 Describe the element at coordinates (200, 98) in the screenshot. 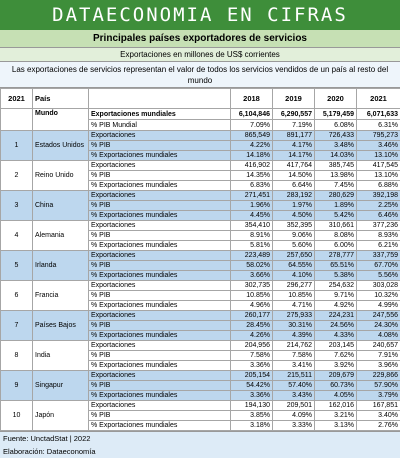

I see `header-row: 2021 País 2018 2019 2020 2021` at that location.